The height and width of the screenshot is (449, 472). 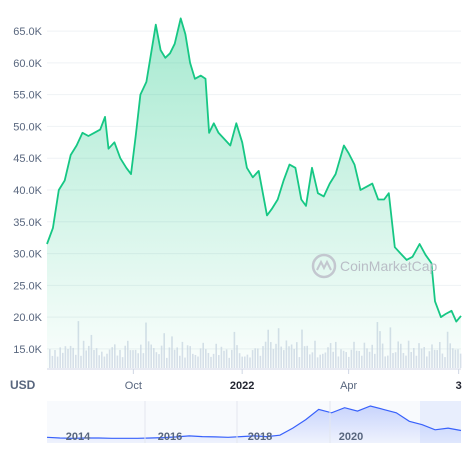 I want to click on y-tick-label: 40.0K, so click(x=27, y=191).